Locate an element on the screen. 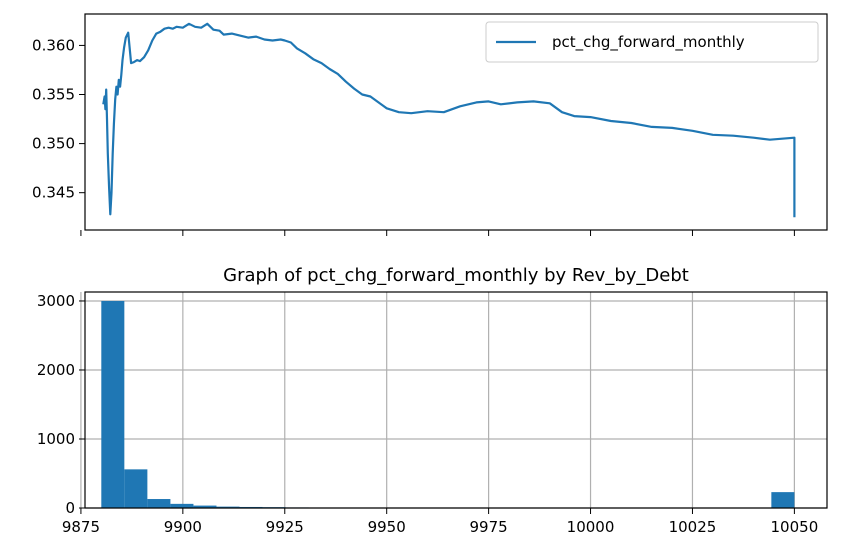  legend-box is located at coordinates (652, 42).